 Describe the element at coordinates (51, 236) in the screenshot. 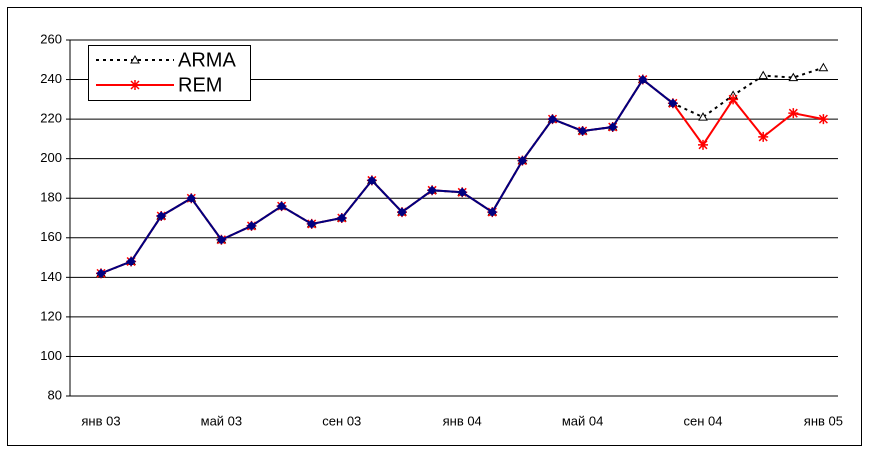

I see `y-tick-label: 160` at that location.